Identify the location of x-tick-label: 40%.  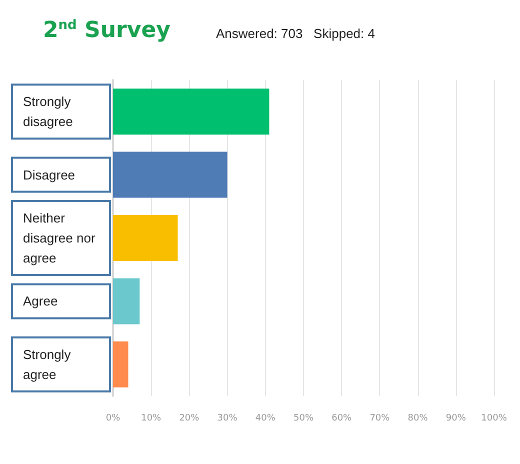
(265, 419).